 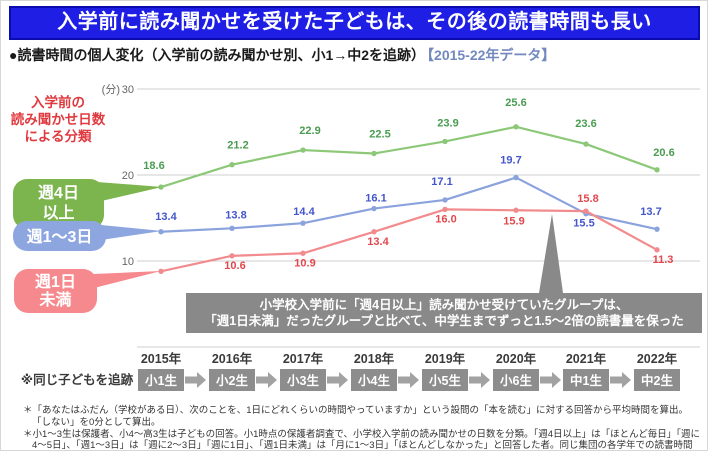 I want to click on category-bubble-label: 週4日, so click(x=58, y=193).